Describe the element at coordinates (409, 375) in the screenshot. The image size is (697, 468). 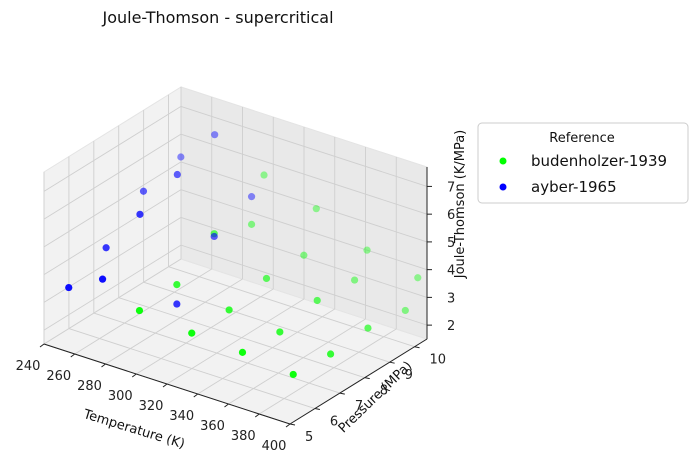
I see `y-tick-label: 9` at that location.